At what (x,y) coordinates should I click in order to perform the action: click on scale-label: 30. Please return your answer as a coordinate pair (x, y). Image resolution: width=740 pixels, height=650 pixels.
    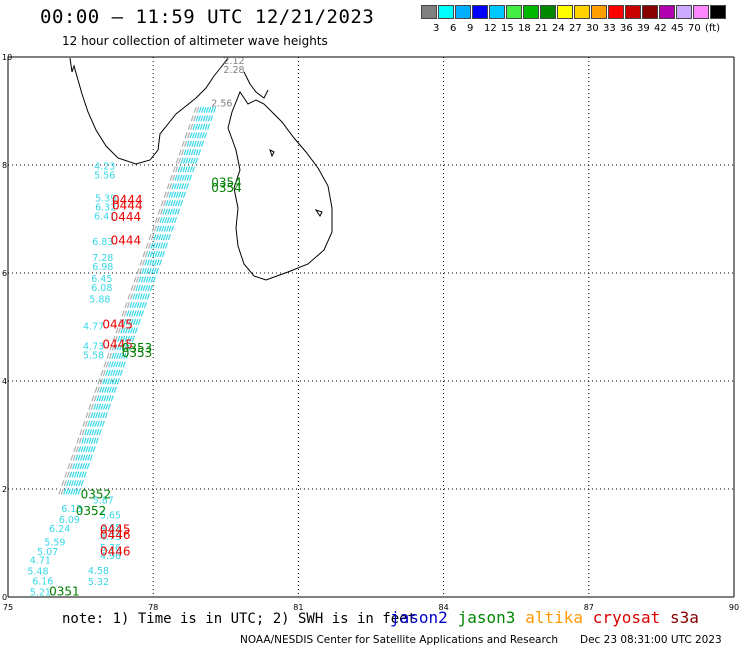
    Looking at the image, I should click on (592, 28).